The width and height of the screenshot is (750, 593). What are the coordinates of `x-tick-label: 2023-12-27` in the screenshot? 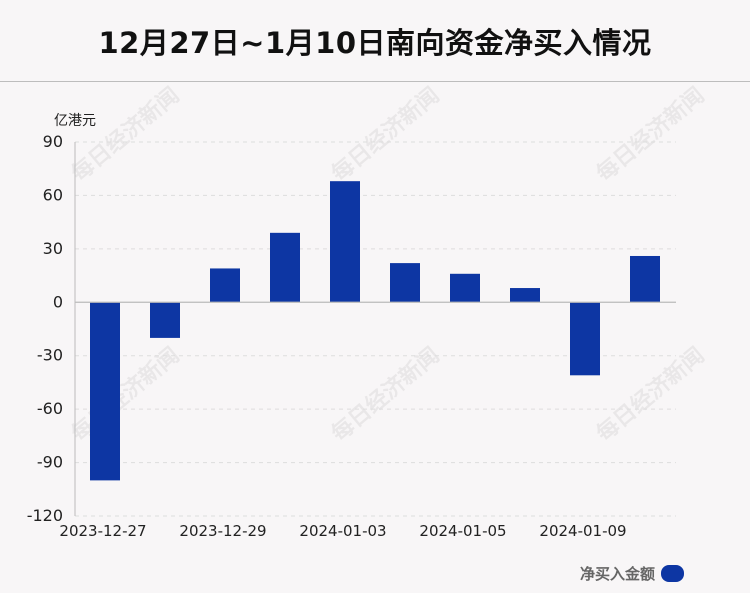 It's located at (102, 531).